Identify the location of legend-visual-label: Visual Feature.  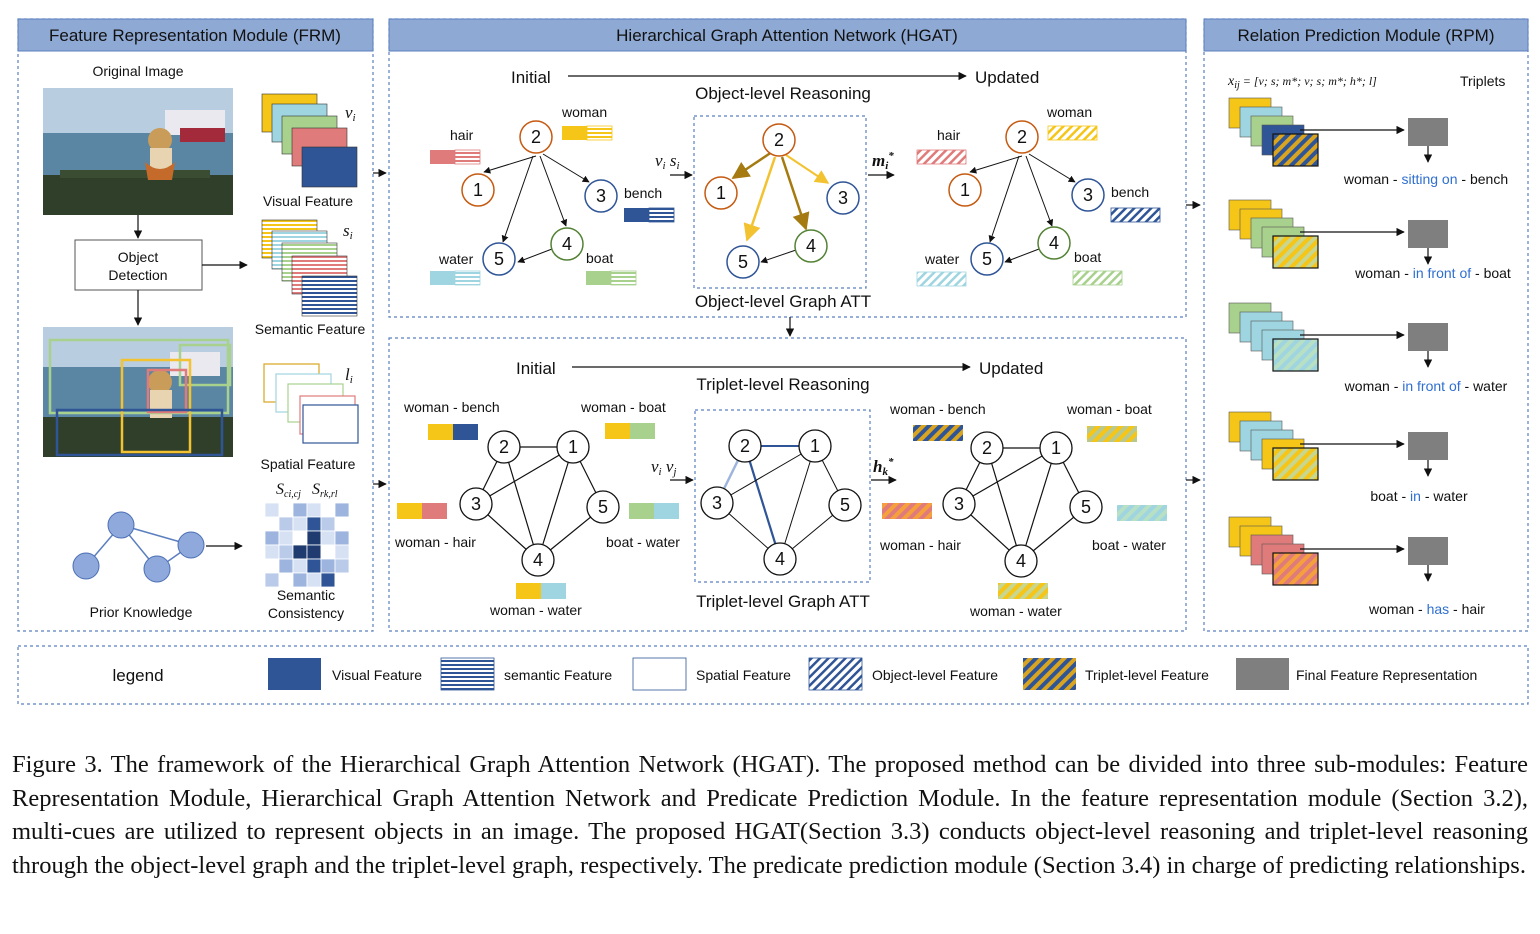
(377, 675).